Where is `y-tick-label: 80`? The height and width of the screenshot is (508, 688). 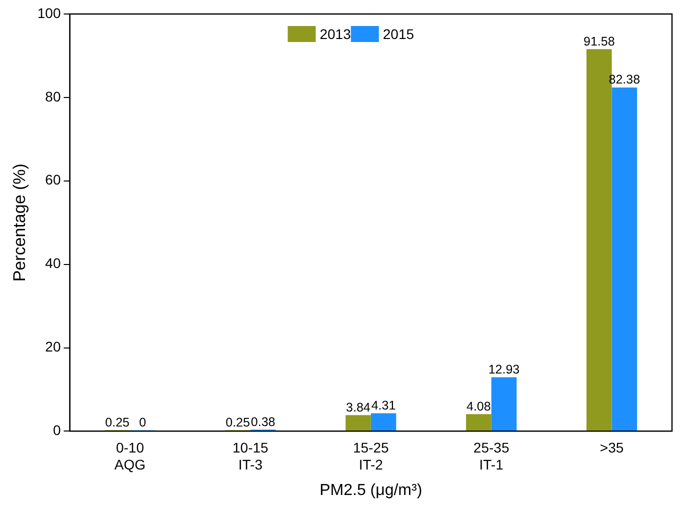 y-tick-label: 80 is located at coordinates (53, 96).